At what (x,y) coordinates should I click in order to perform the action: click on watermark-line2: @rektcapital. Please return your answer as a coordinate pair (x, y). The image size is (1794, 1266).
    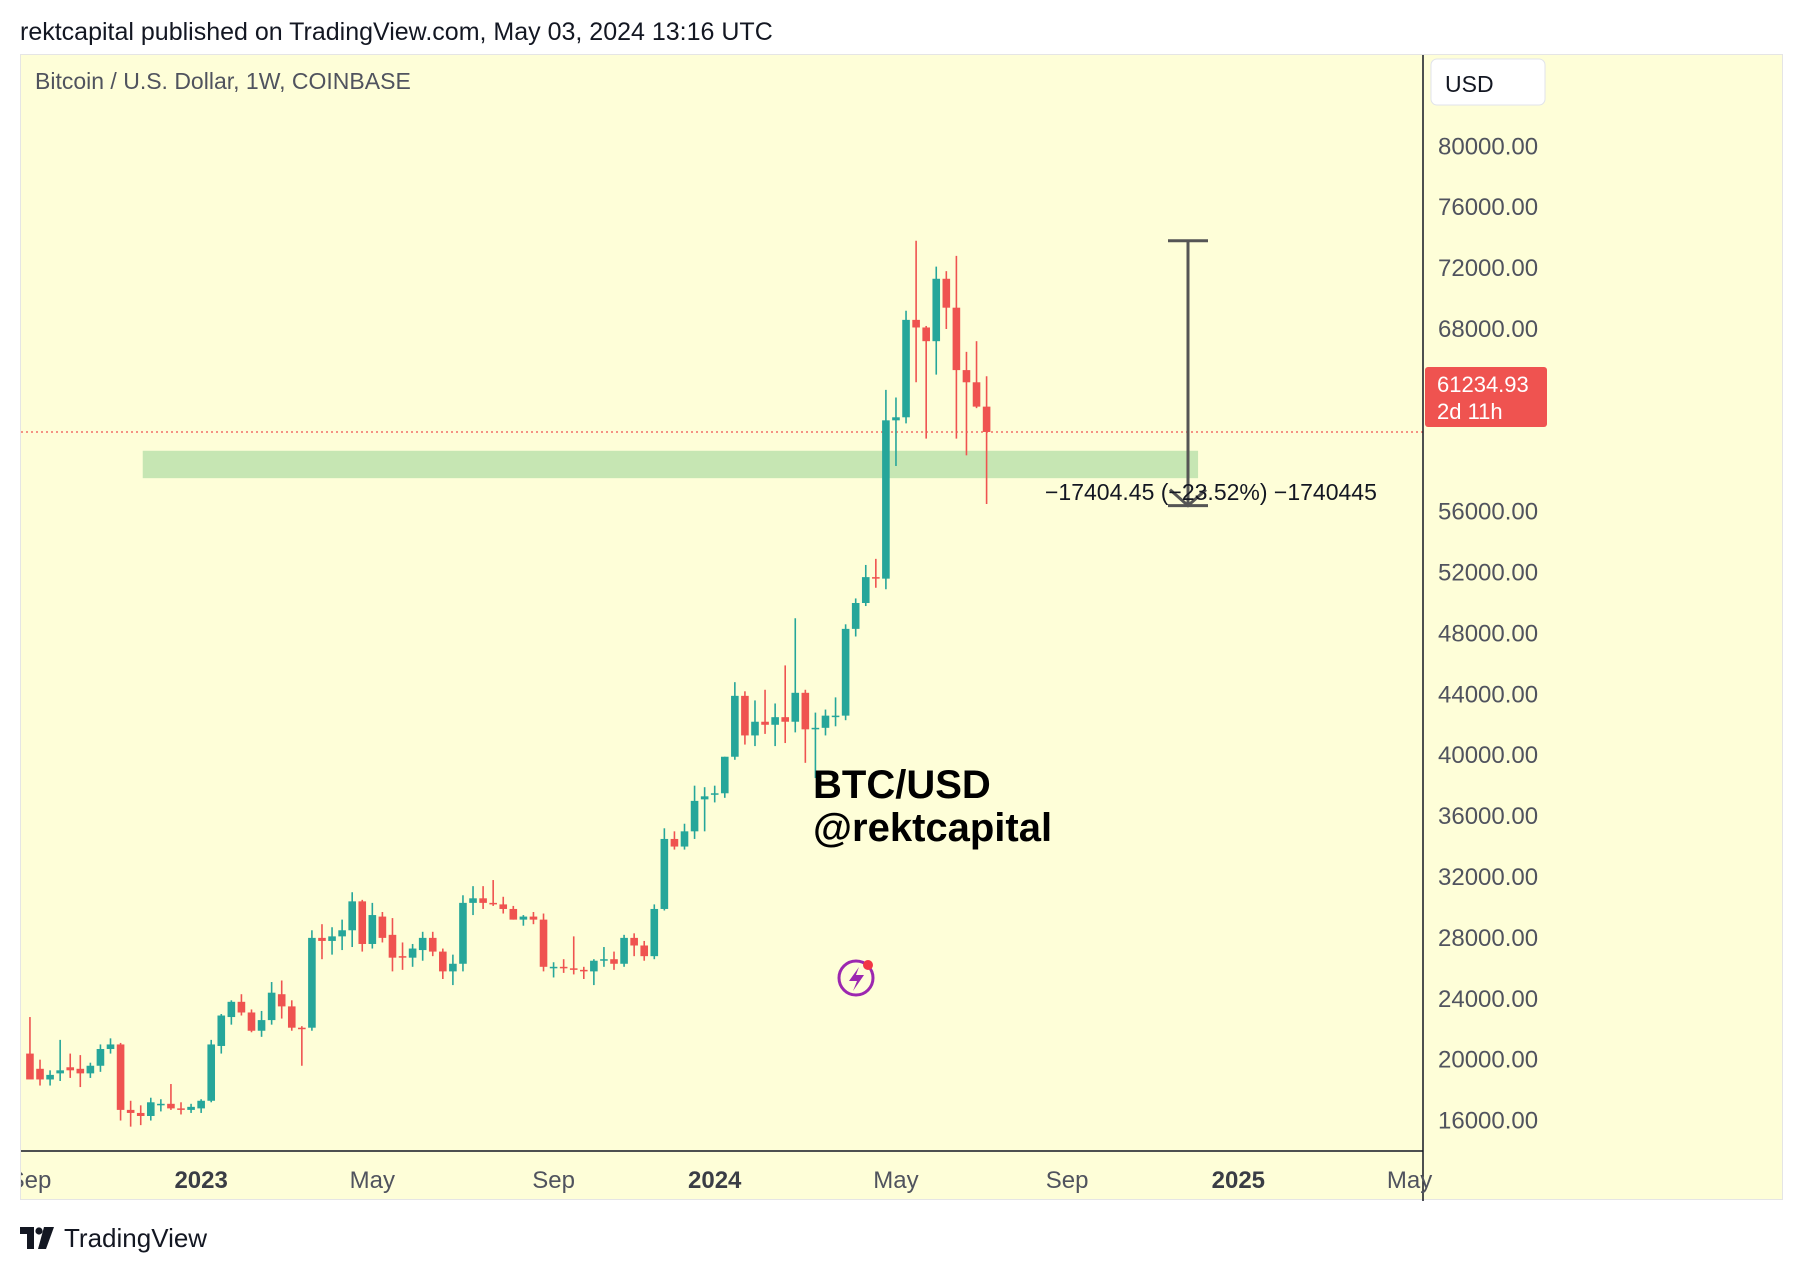
    Looking at the image, I should click on (932, 828).